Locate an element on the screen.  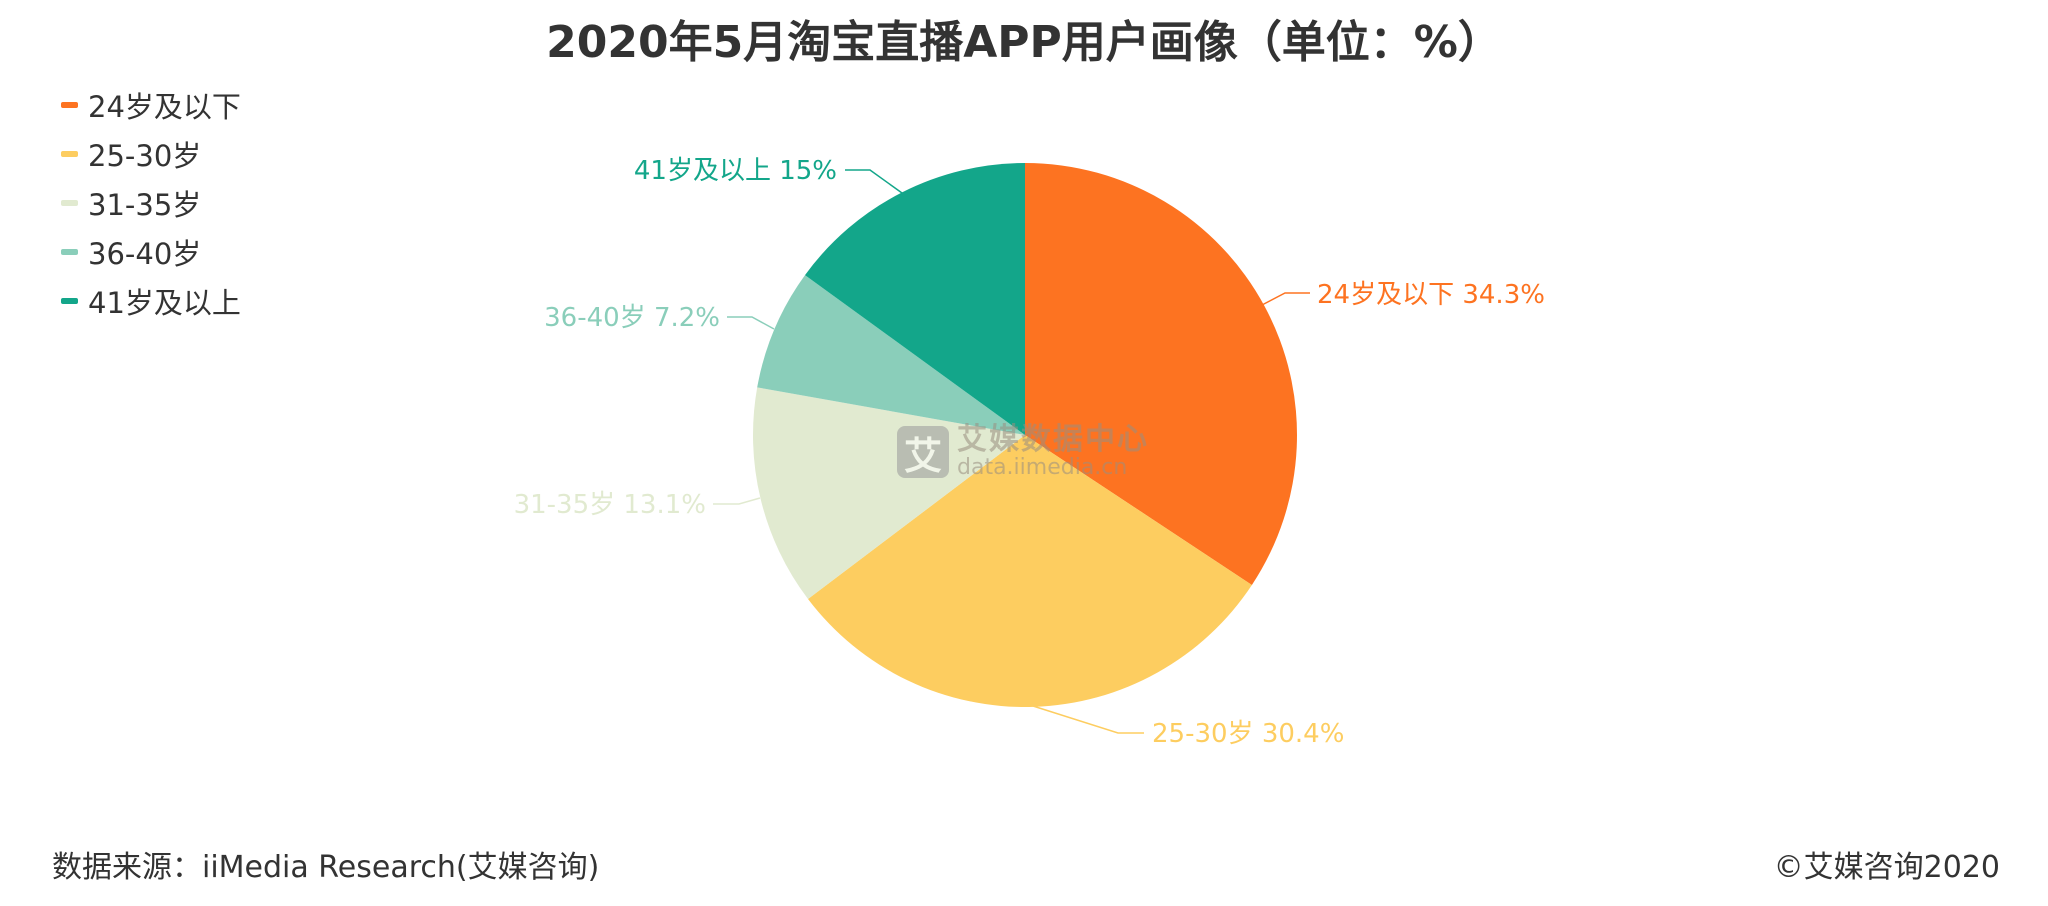
leader-line-24-under is located at coordinates (1285, 299).